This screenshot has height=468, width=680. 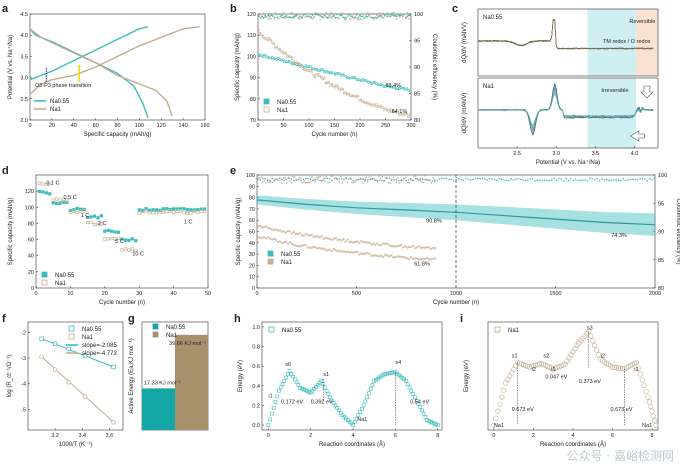 What do you see at coordinates (161, 126) in the screenshot?
I see `panel-a-xtick-label: 120` at bounding box center [161, 126].